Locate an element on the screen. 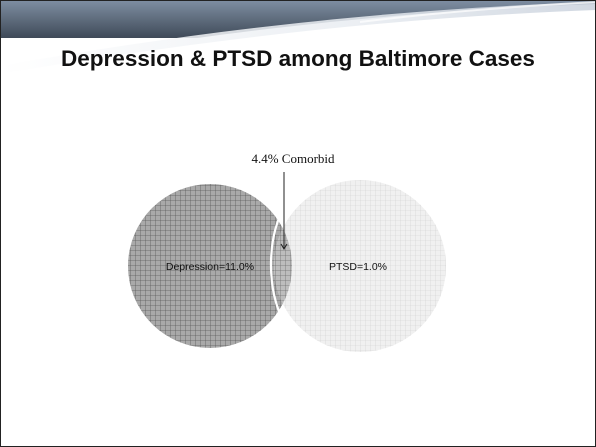 The width and height of the screenshot is (596, 447). ptsd-circle is located at coordinates (360, 266).